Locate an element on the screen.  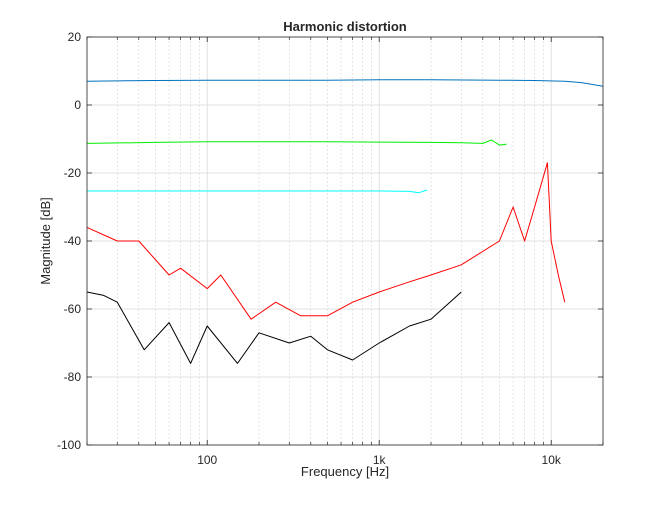
y-tick-label: -40 is located at coordinates (73, 241).